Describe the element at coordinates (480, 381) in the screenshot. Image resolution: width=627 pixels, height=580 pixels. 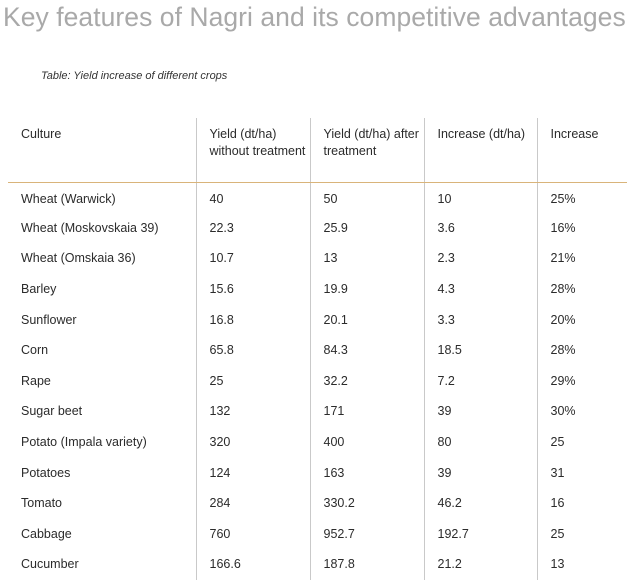
I see `cell-increase: 7.2` at that location.